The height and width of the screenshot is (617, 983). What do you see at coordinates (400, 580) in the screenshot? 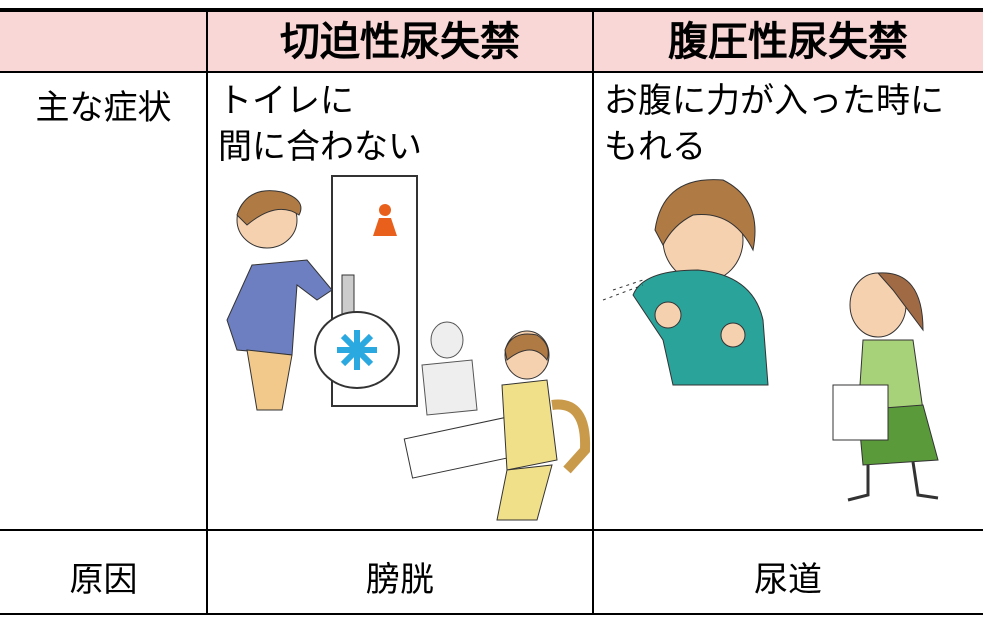
I see `cell-text: 膀胱` at bounding box center [400, 580].